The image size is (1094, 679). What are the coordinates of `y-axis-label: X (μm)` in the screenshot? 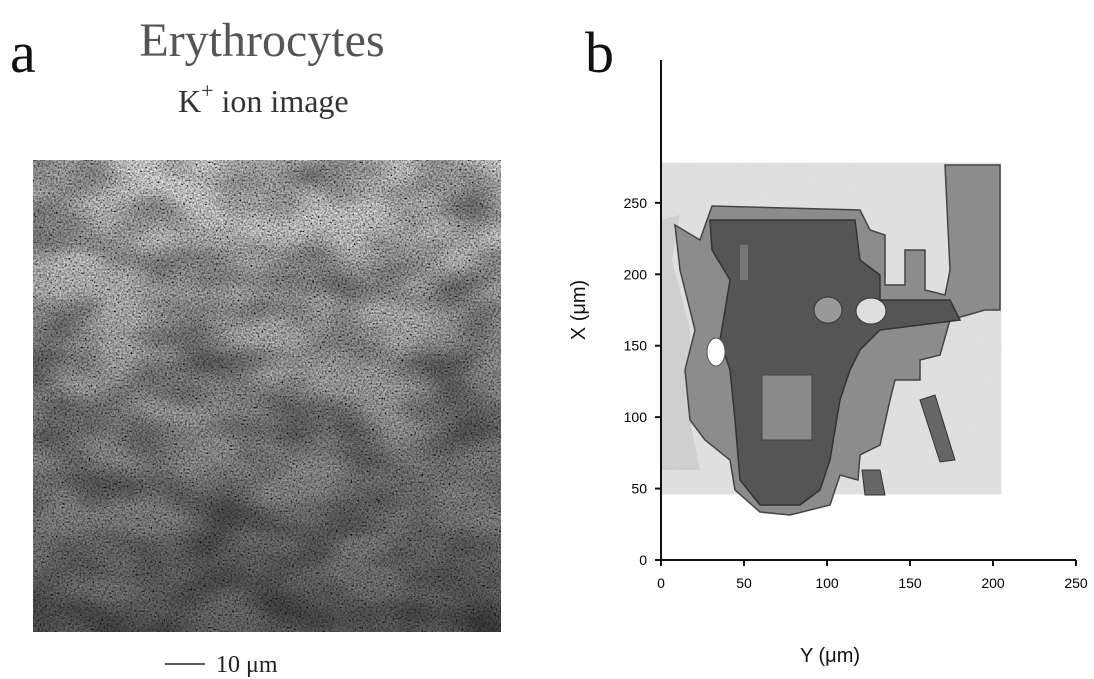 It's located at (579, 310).